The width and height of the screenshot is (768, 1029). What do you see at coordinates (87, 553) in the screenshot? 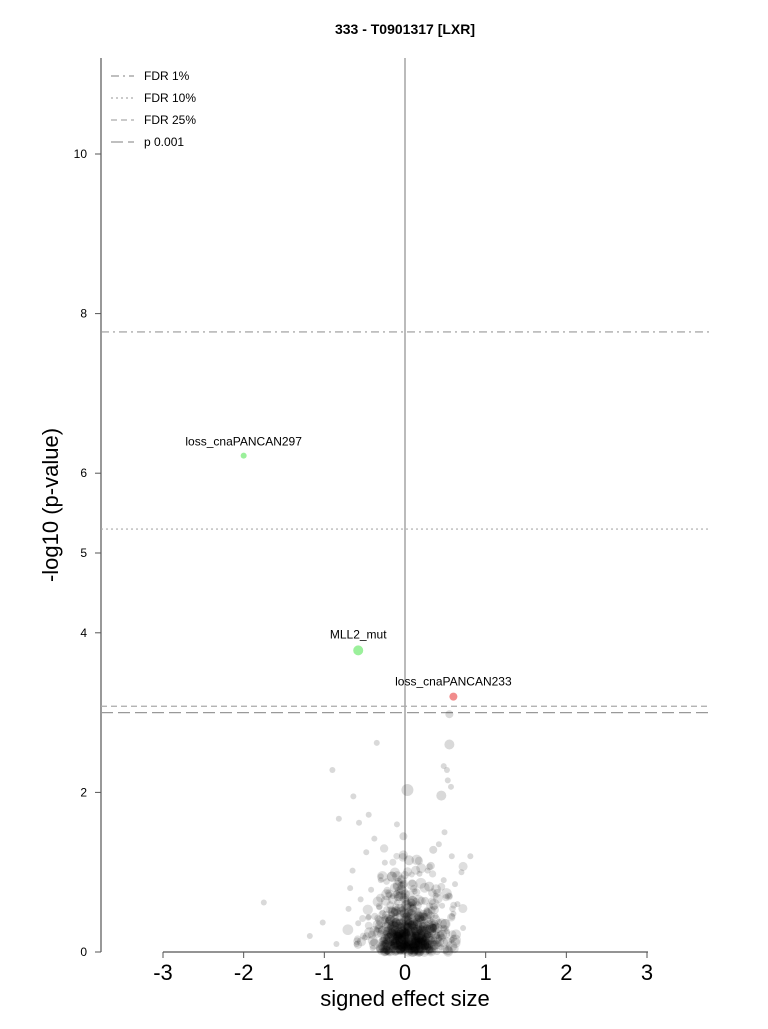
I see `y-axis-ticks: 0 2 4 5 6 8 10` at bounding box center [87, 553].